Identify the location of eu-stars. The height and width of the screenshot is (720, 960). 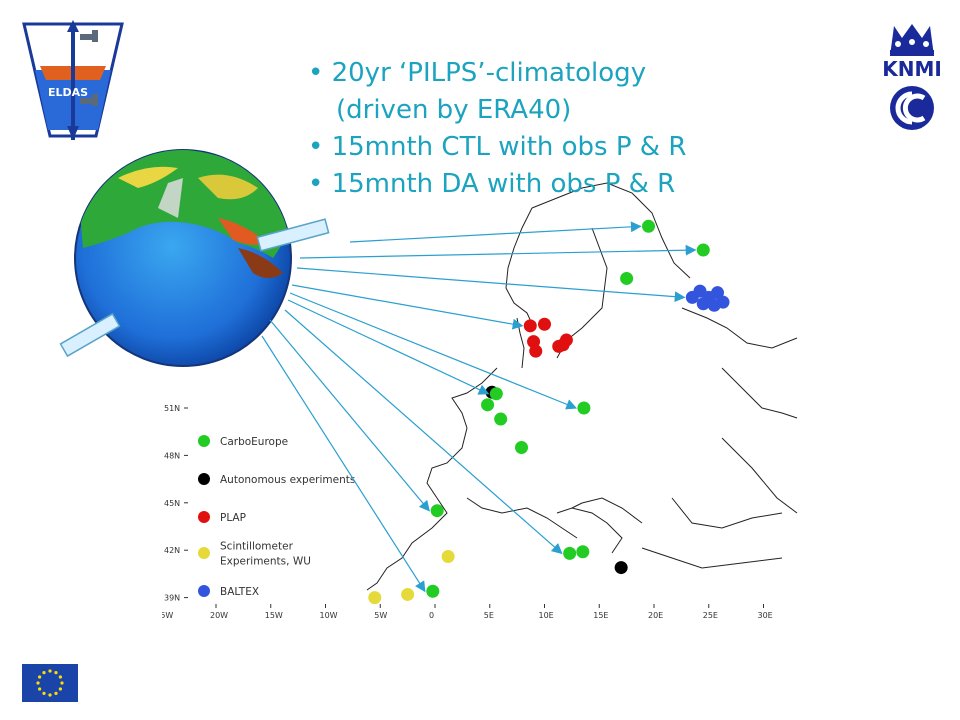
(50, 683).